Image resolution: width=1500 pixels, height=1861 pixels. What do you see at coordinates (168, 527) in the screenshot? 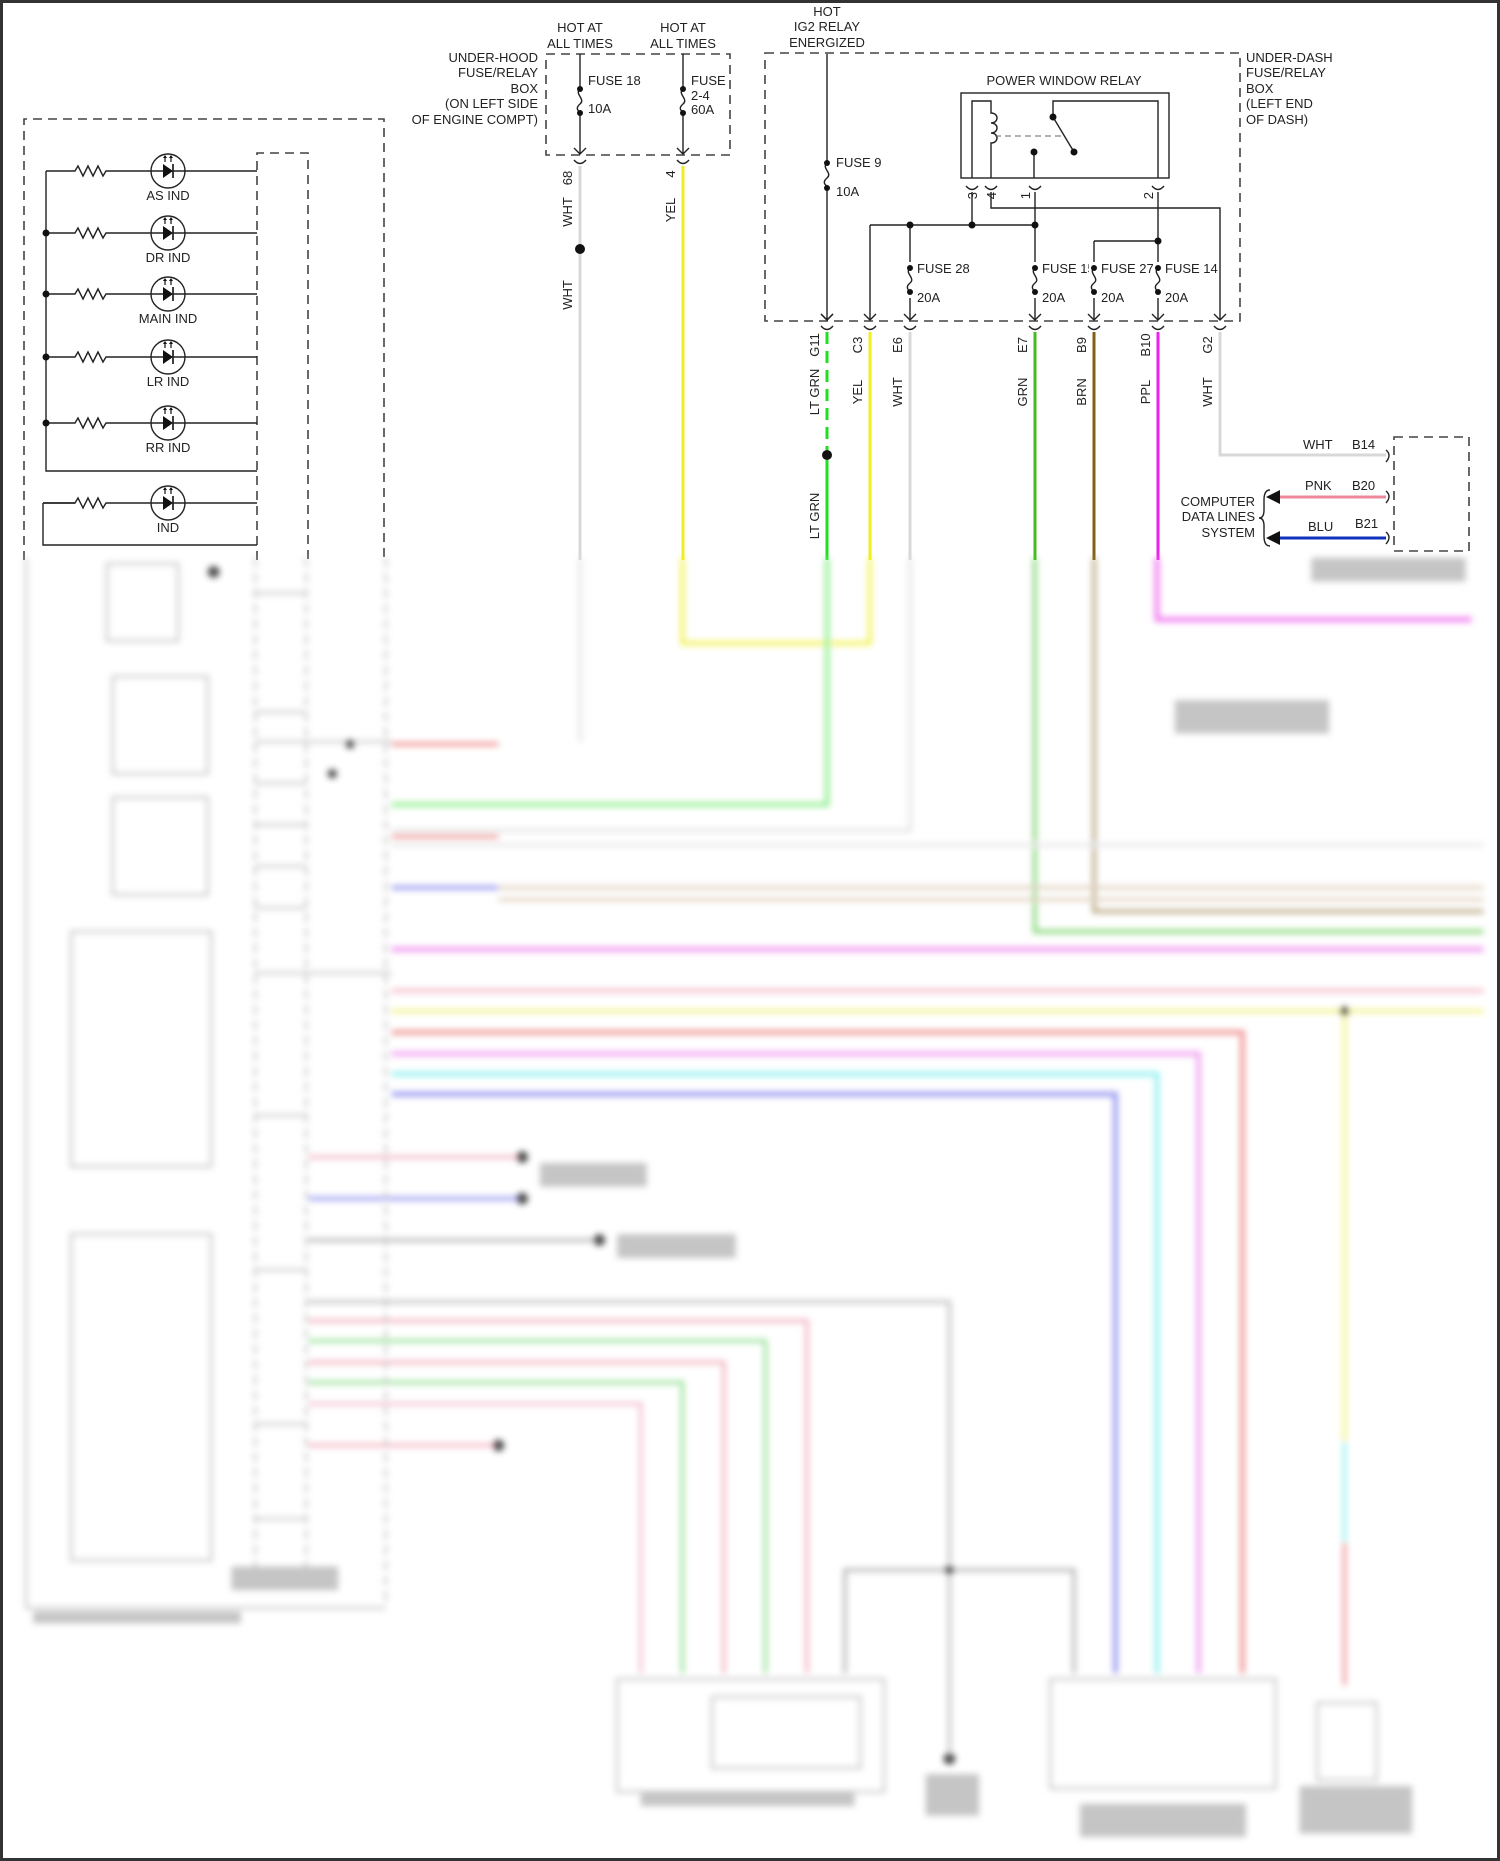
I see `indicator-label: IND` at bounding box center [168, 527].